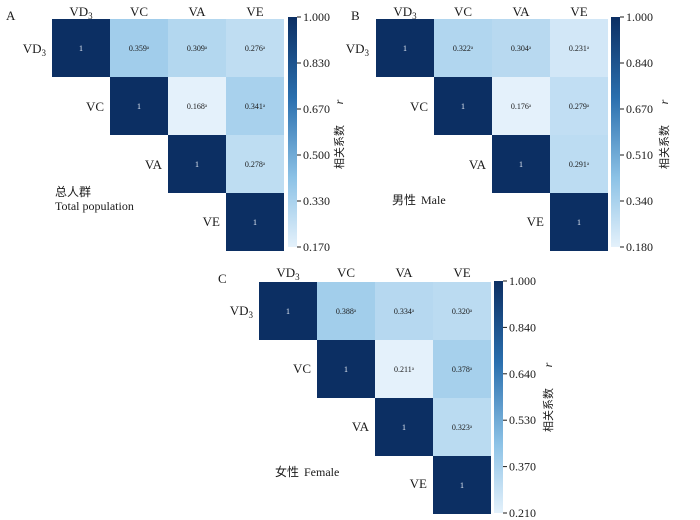  I want to click on panel-a-group-cn: 总人群, so click(73, 192).